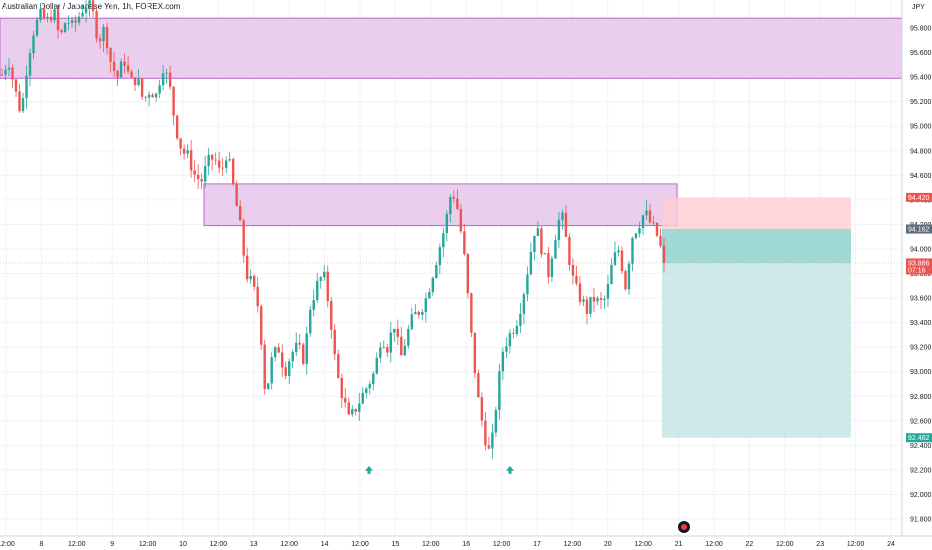 The image size is (932, 550). What do you see at coordinates (921, 127) in the screenshot?
I see `price-tick-label: 95.000` at bounding box center [921, 127].